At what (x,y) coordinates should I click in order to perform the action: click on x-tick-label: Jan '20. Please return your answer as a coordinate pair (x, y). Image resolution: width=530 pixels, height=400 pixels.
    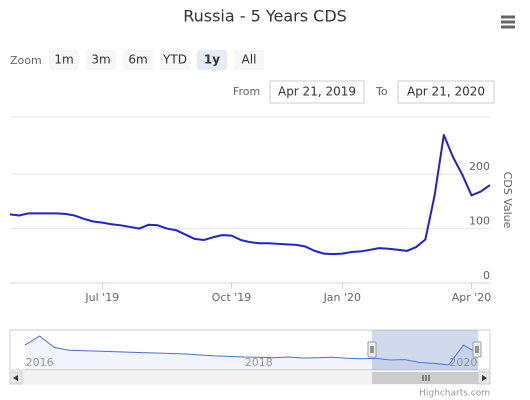
    Looking at the image, I should click on (342, 297).